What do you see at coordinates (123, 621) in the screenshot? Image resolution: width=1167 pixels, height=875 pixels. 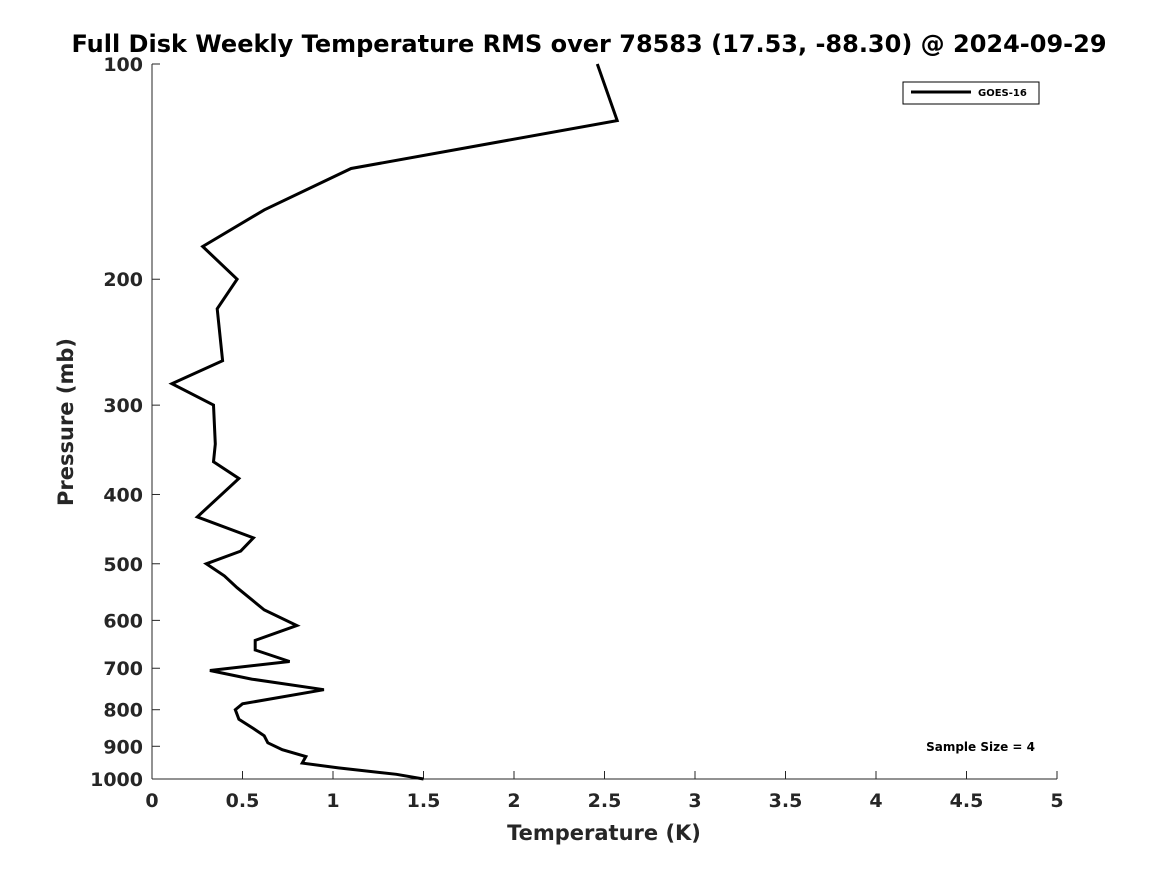 I see `y-tick-label: 600` at bounding box center [123, 621].